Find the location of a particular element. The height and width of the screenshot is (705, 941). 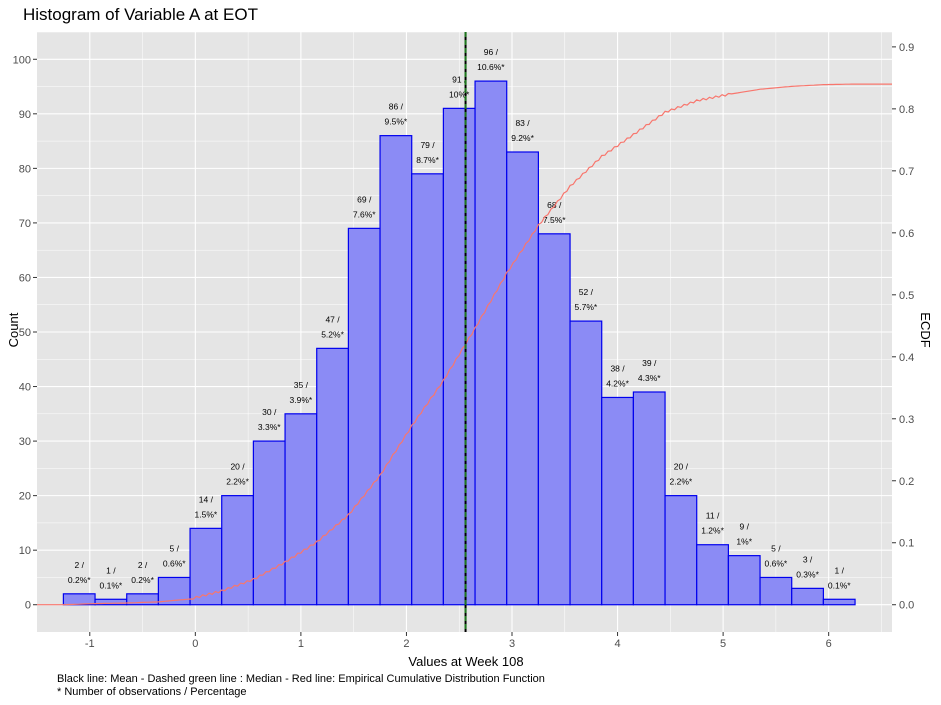

x-tick-label: 6 is located at coordinates (829, 644).